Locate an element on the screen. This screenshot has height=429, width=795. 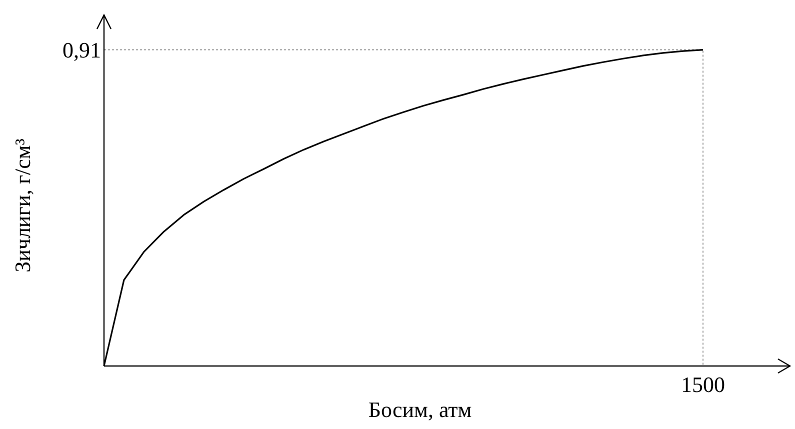
y-axis-title: Зичлиги, г/см³ is located at coordinates (22, 205).